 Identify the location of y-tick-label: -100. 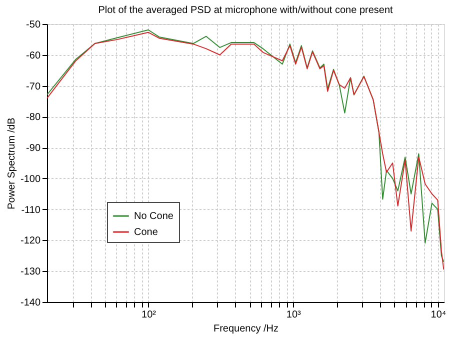
(30, 179).